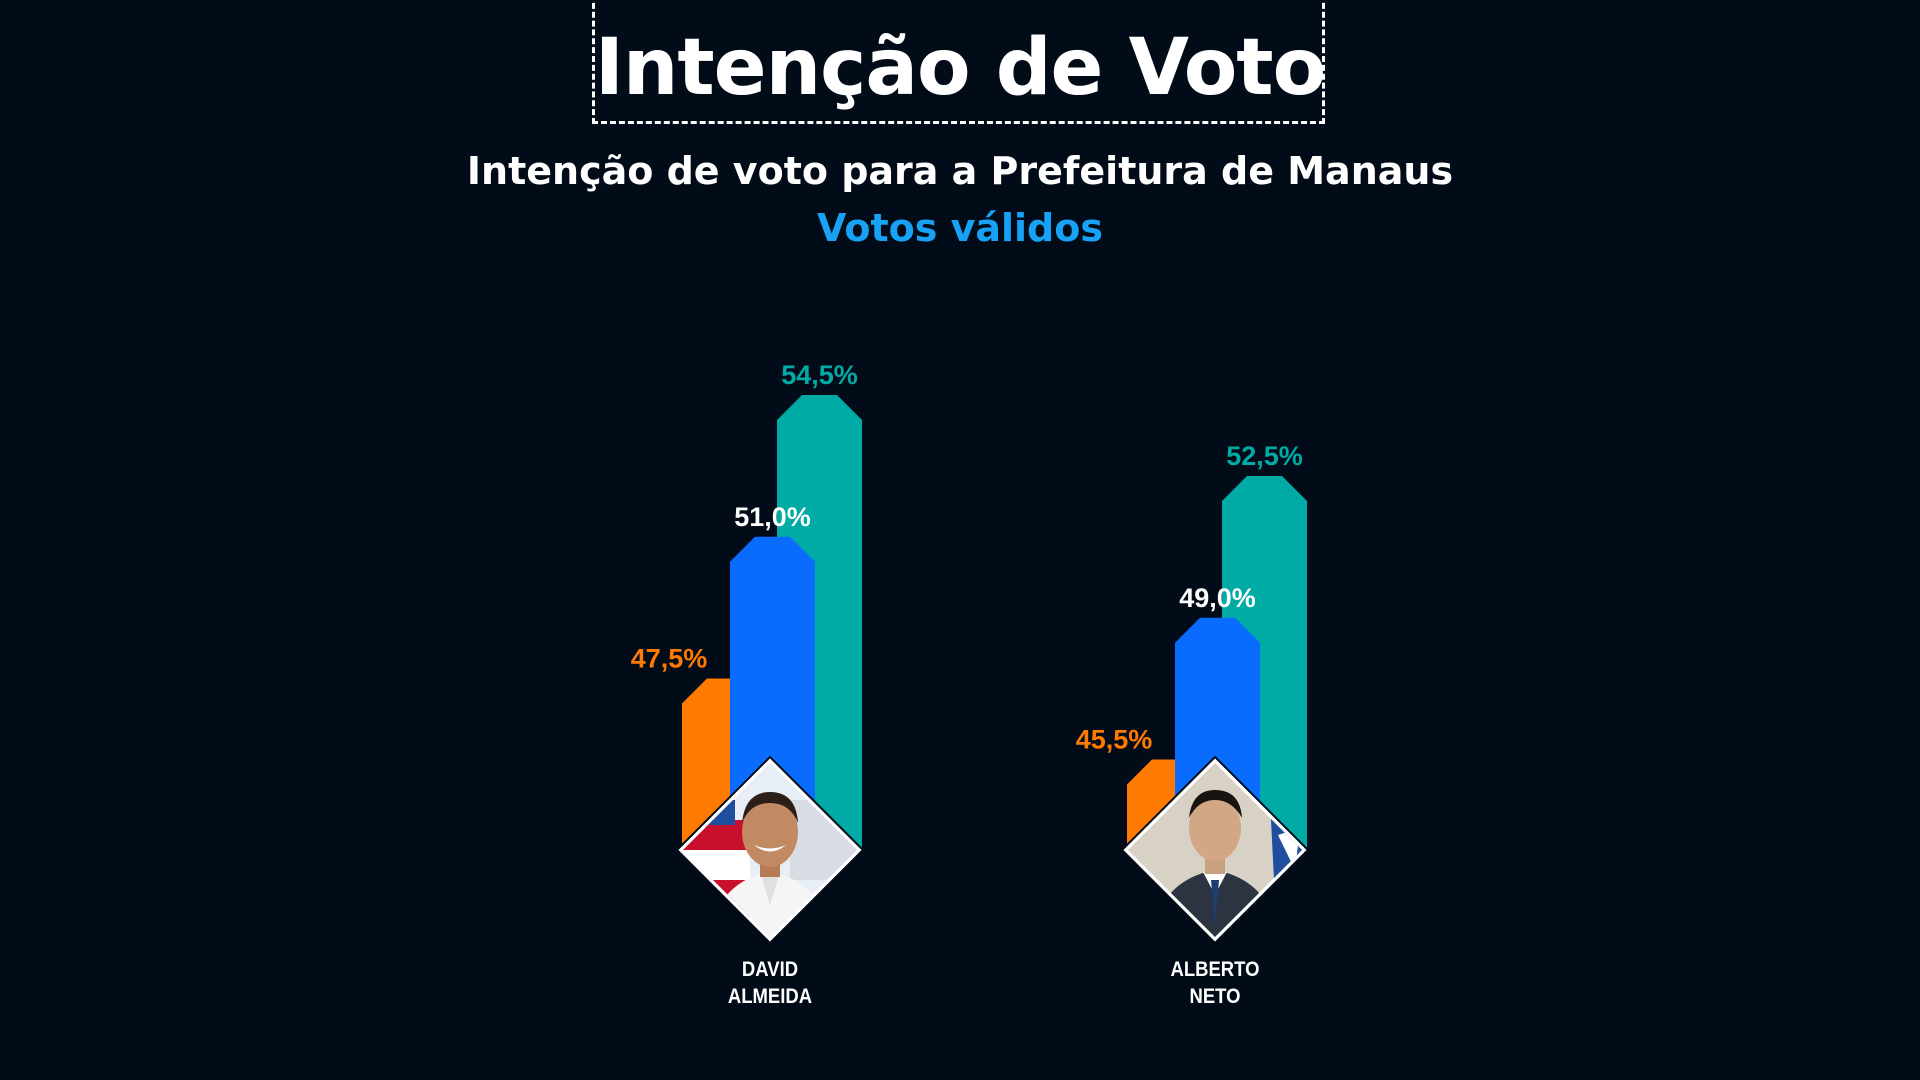 The width and height of the screenshot is (1920, 1080). What do you see at coordinates (960, 228) in the screenshot?
I see `valid-votes-note: Votos válidos` at bounding box center [960, 228].